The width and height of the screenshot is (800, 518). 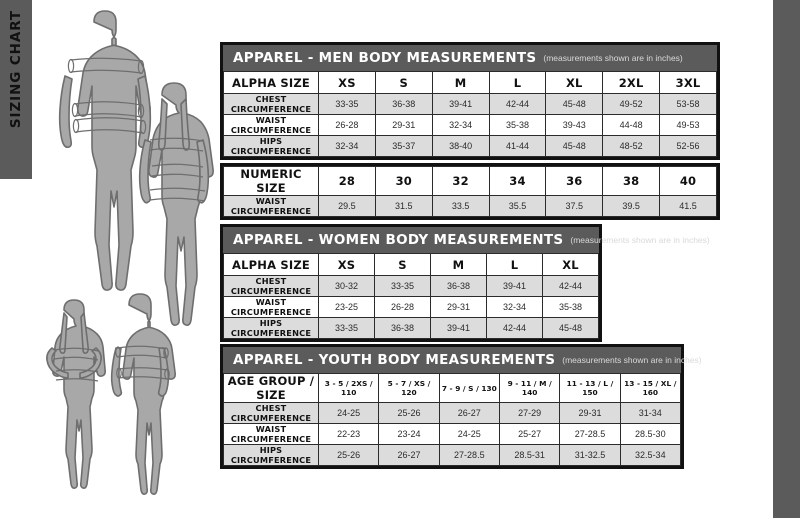 What do you see at coordinates (346, 264) in the screenshot?
I see `women-col-xs: XS` at bounding box center [346, 264].